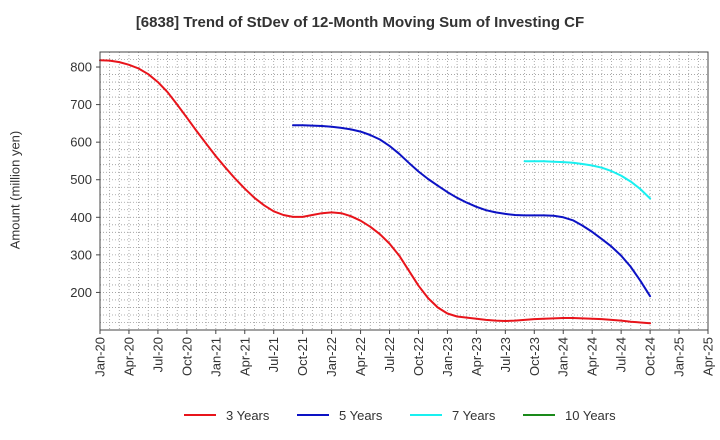 Image resolution: width=720 pixels, height=440 pixels. I want to click on x-tick-label: Apr-21, so click(244, 356).